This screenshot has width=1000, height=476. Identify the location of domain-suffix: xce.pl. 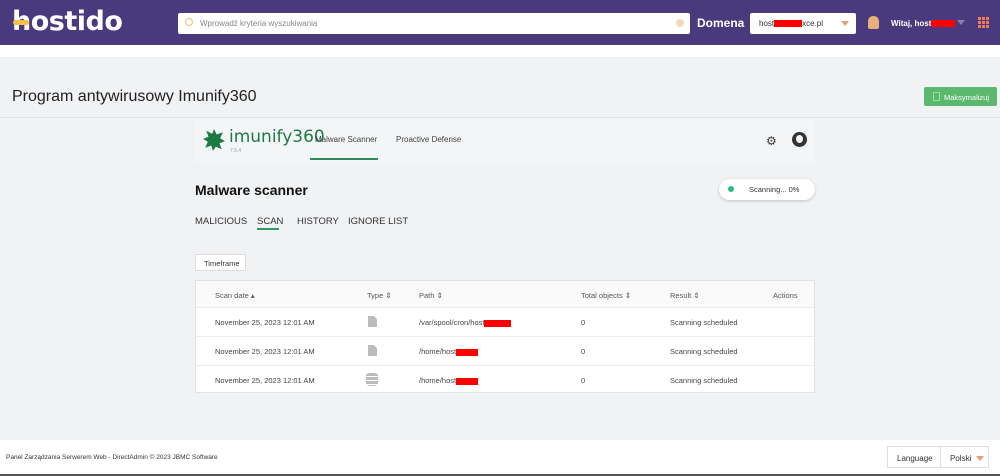
(813, 23).